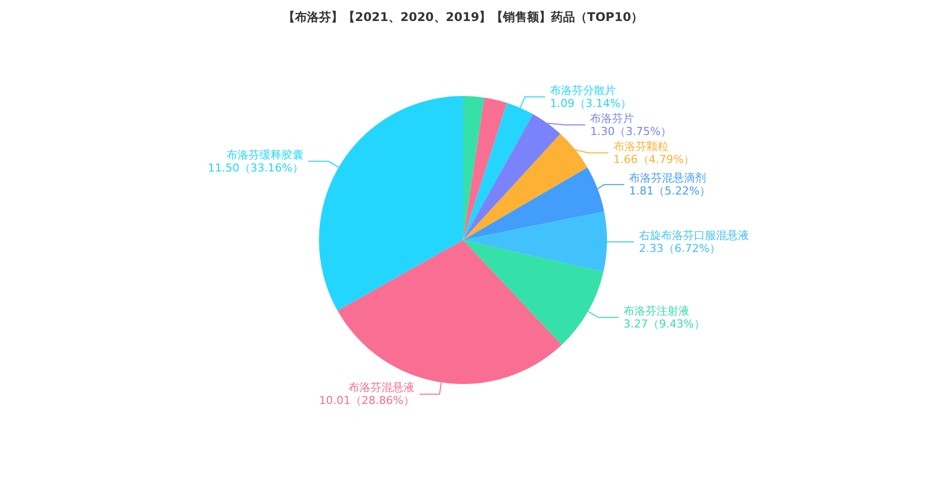 Image resolution: width=926 pixels, height=480 pixels. Describe the element at coordinates (670, 191) in the screenshot. I see `data-label: 1.81（5.22%）` at that location.